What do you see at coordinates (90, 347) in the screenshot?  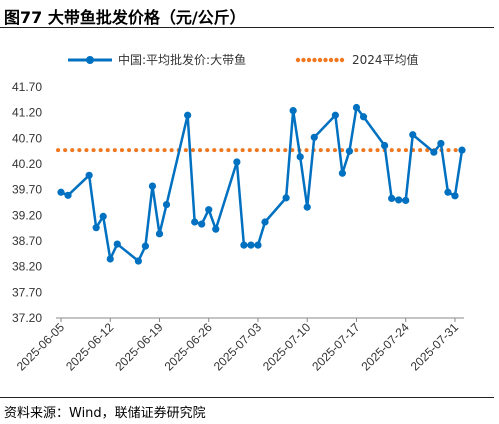 I see `x-tick-label: 2025-06-12` at bounding box center [90, 347].